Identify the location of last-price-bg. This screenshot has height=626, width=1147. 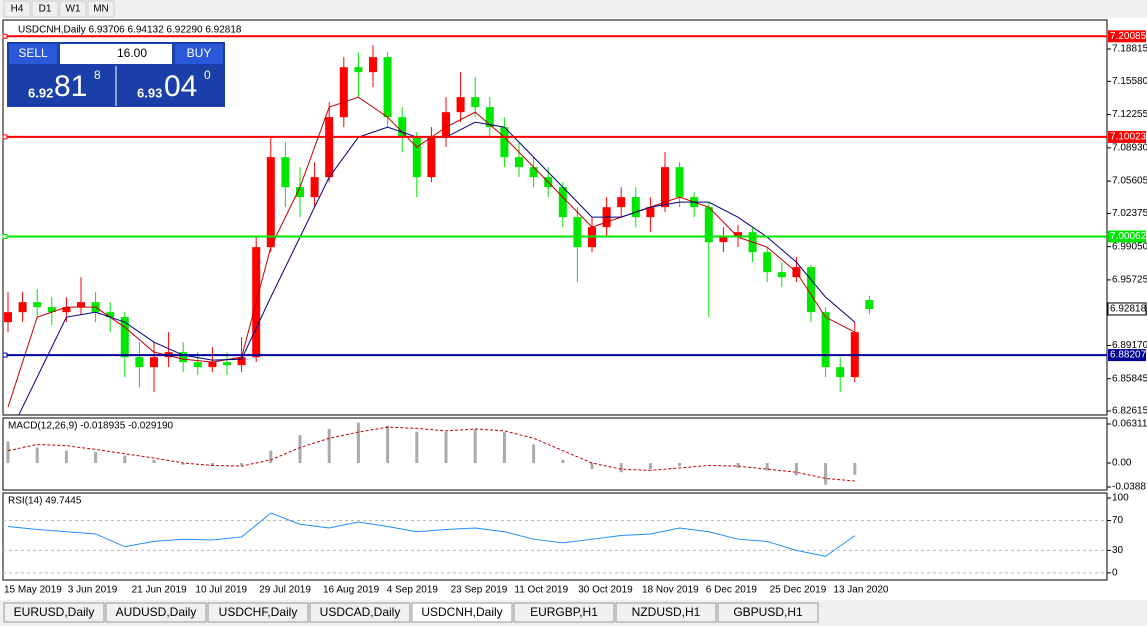
(1127, 309).